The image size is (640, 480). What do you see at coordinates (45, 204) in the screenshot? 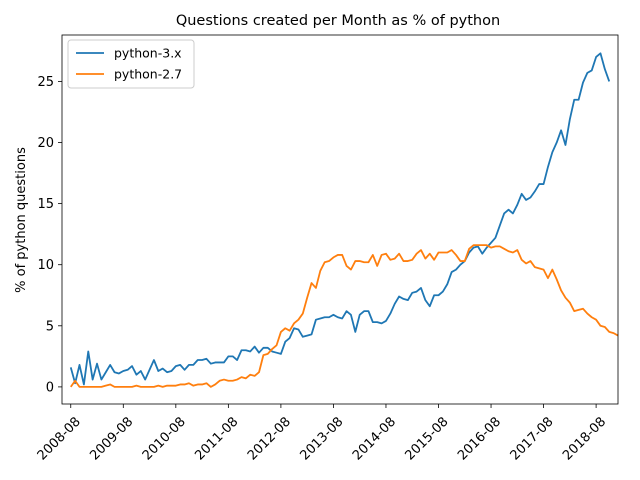
I see `y-tick-label: 15` at bounding box center [45, 204].